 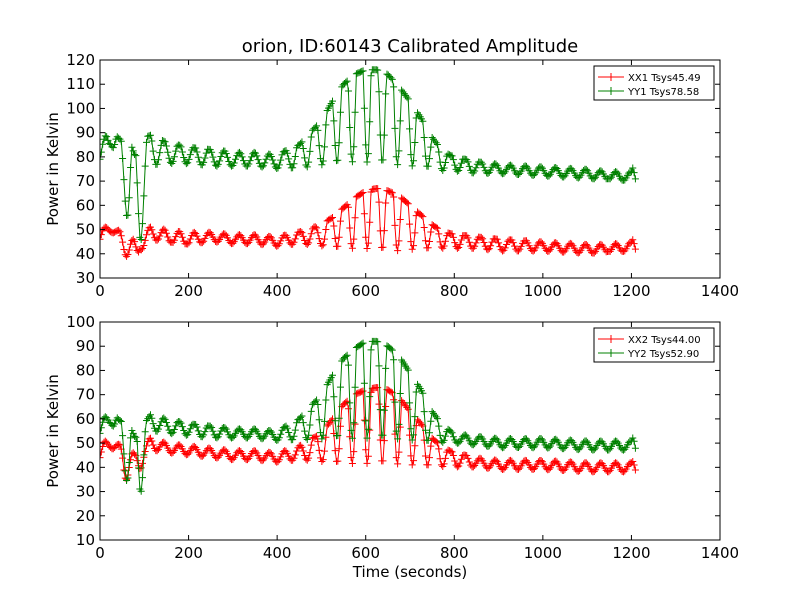 I want to click on legend: XX1 Tsys45.49 YY1 Tsys78.58, so click(x=654, y=83).